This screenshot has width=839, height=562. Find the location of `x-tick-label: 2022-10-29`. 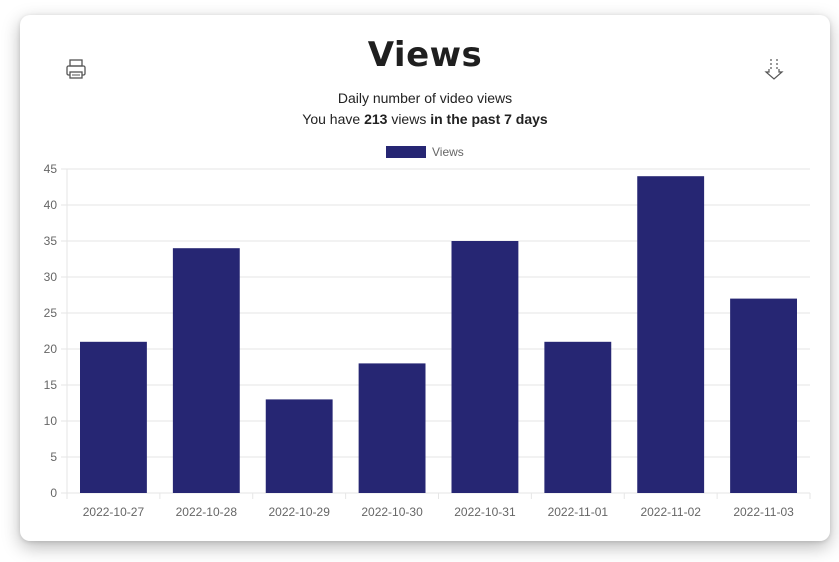

x-tick-label: 2022-10-29 is located at coordinates (299, 512).